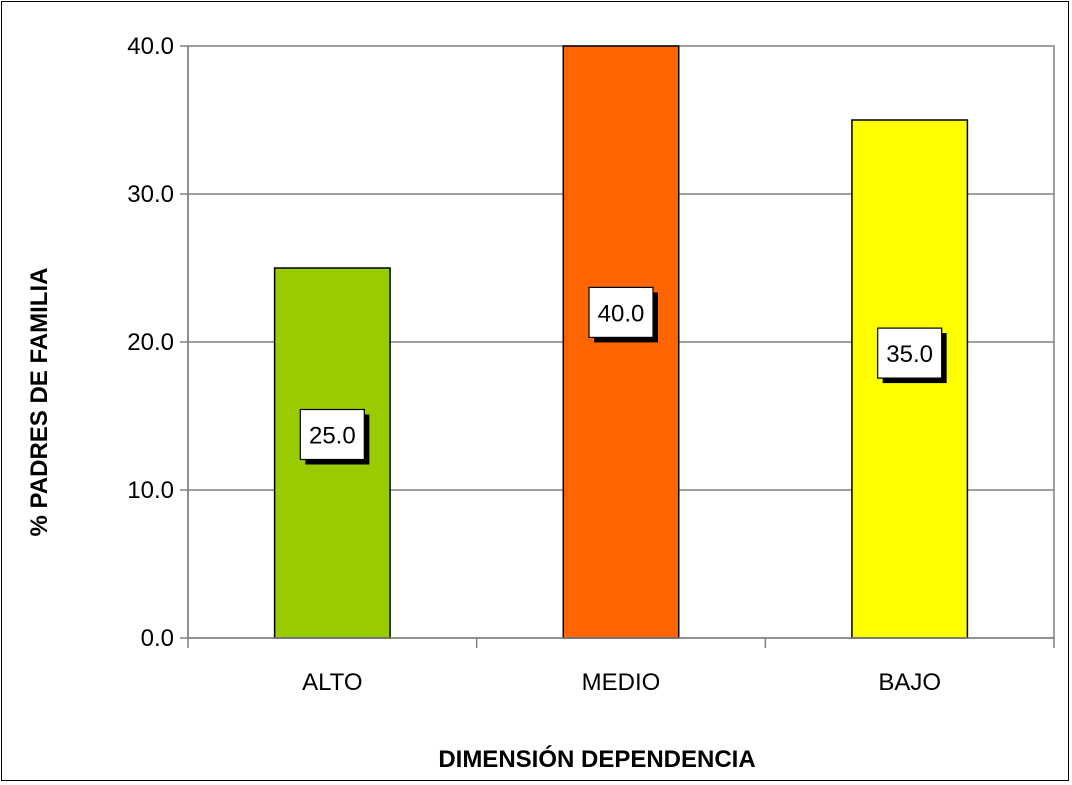 This screenshot has height=785, width=1072. I want to click on y-tick-label: 10.0, so click(150, 490).